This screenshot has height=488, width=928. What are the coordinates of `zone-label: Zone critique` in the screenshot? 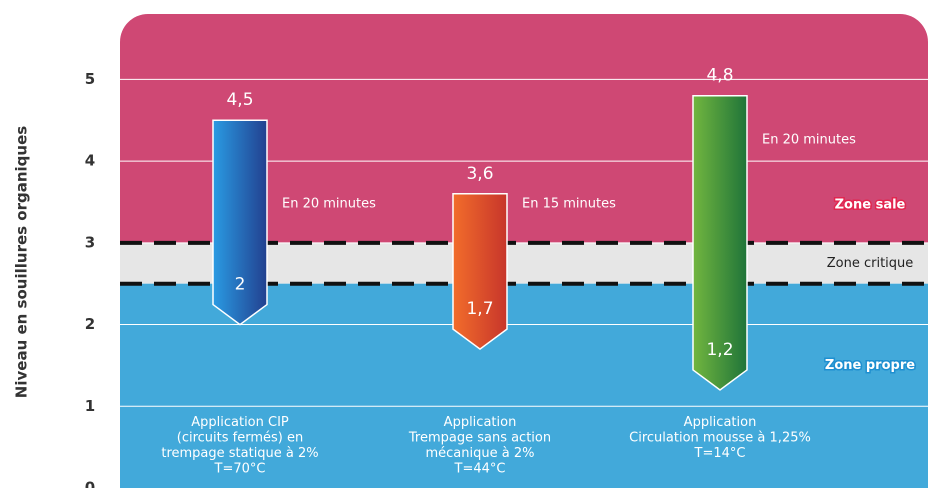 It's located at (870, 263).